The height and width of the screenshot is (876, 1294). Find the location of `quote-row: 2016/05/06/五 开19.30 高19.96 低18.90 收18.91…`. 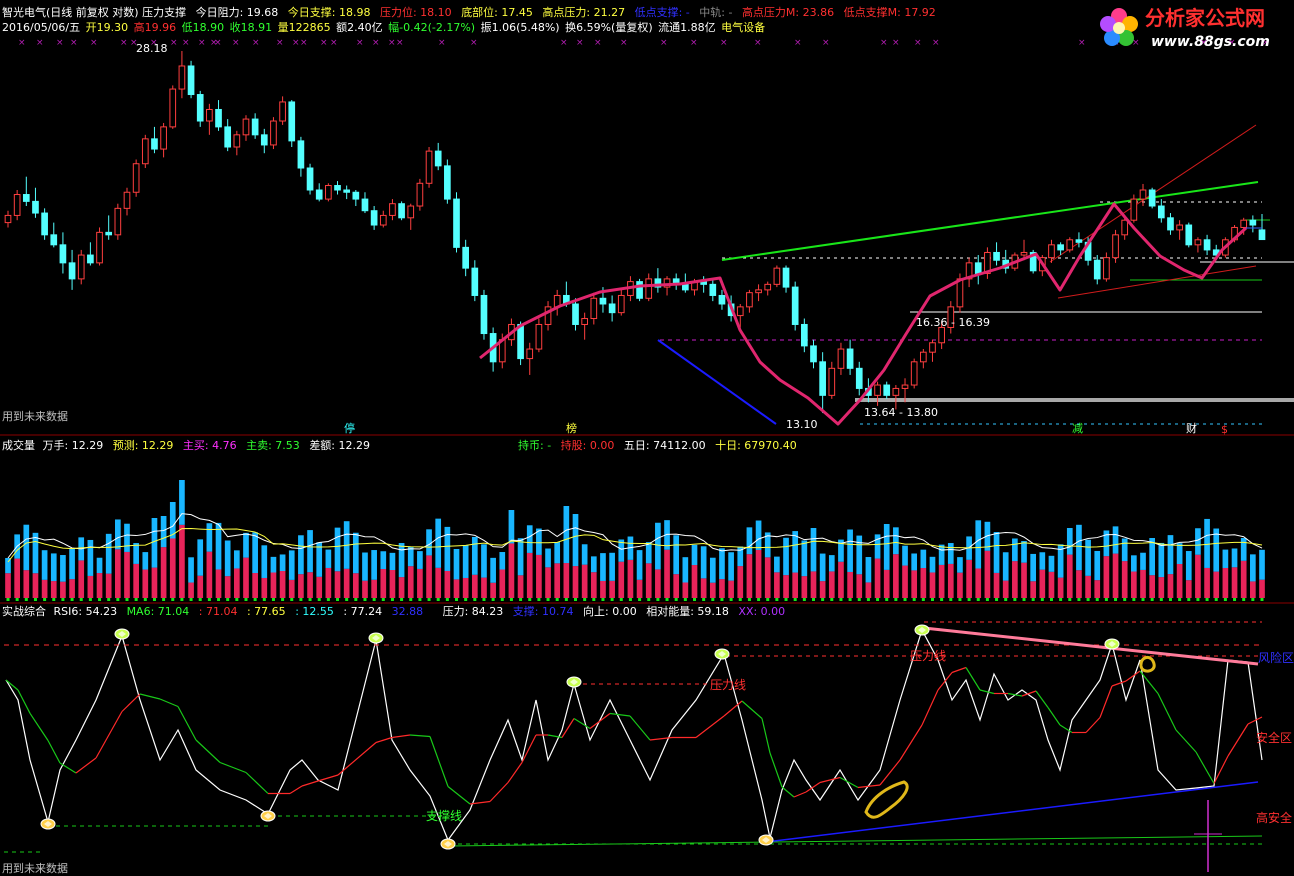

quote-row: 2016/05/06/五 开19.30 高19.96 低18.90 收18.91… is located at coordinates (386, 27).